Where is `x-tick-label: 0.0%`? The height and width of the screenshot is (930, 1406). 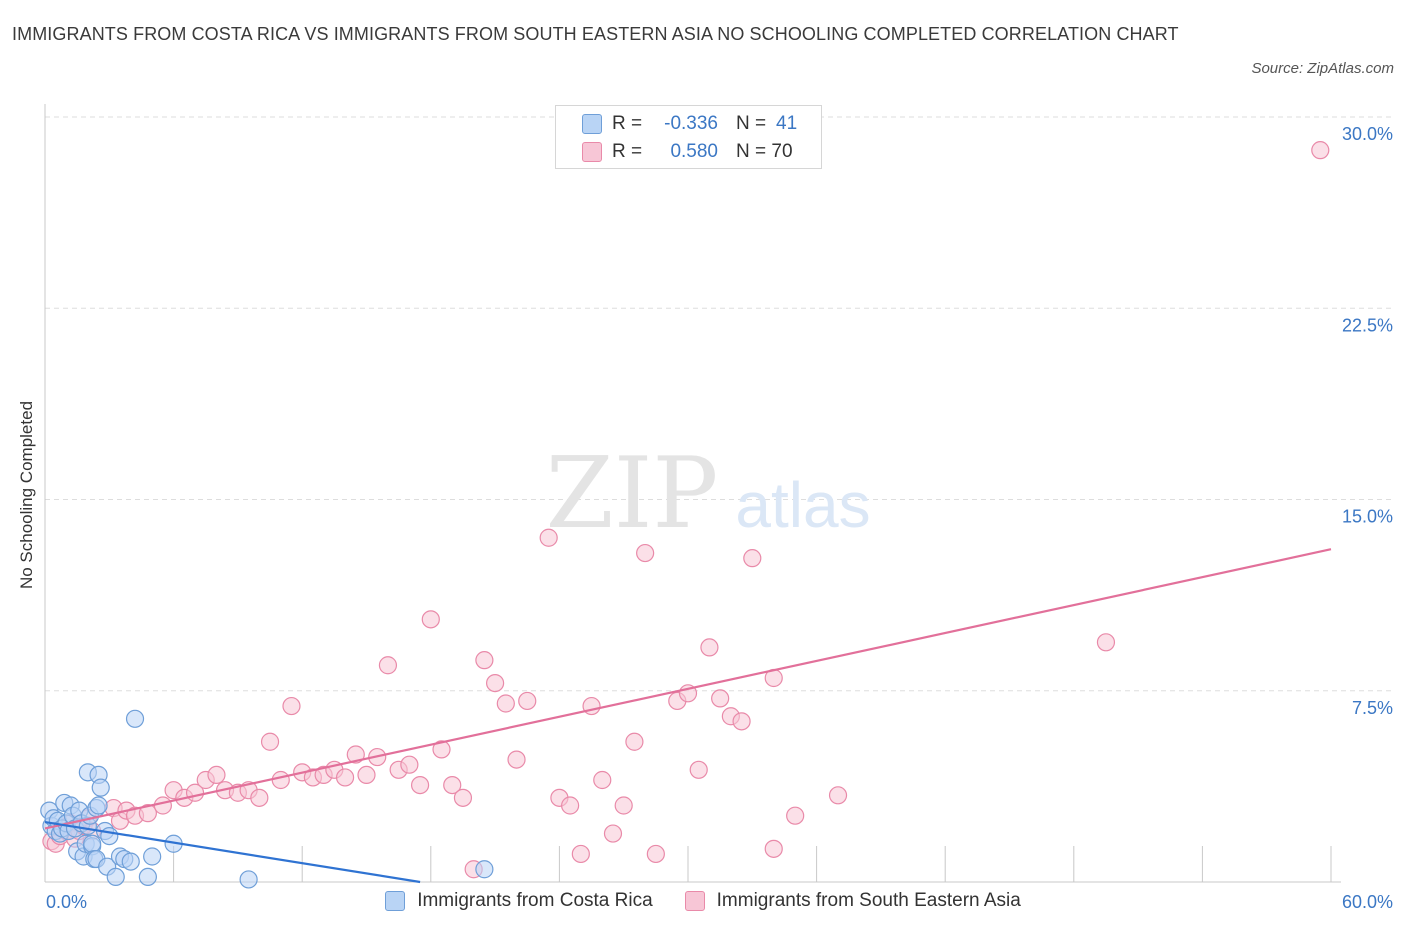 x-tick-label: 0.0% is located at coordinates (66, 902).